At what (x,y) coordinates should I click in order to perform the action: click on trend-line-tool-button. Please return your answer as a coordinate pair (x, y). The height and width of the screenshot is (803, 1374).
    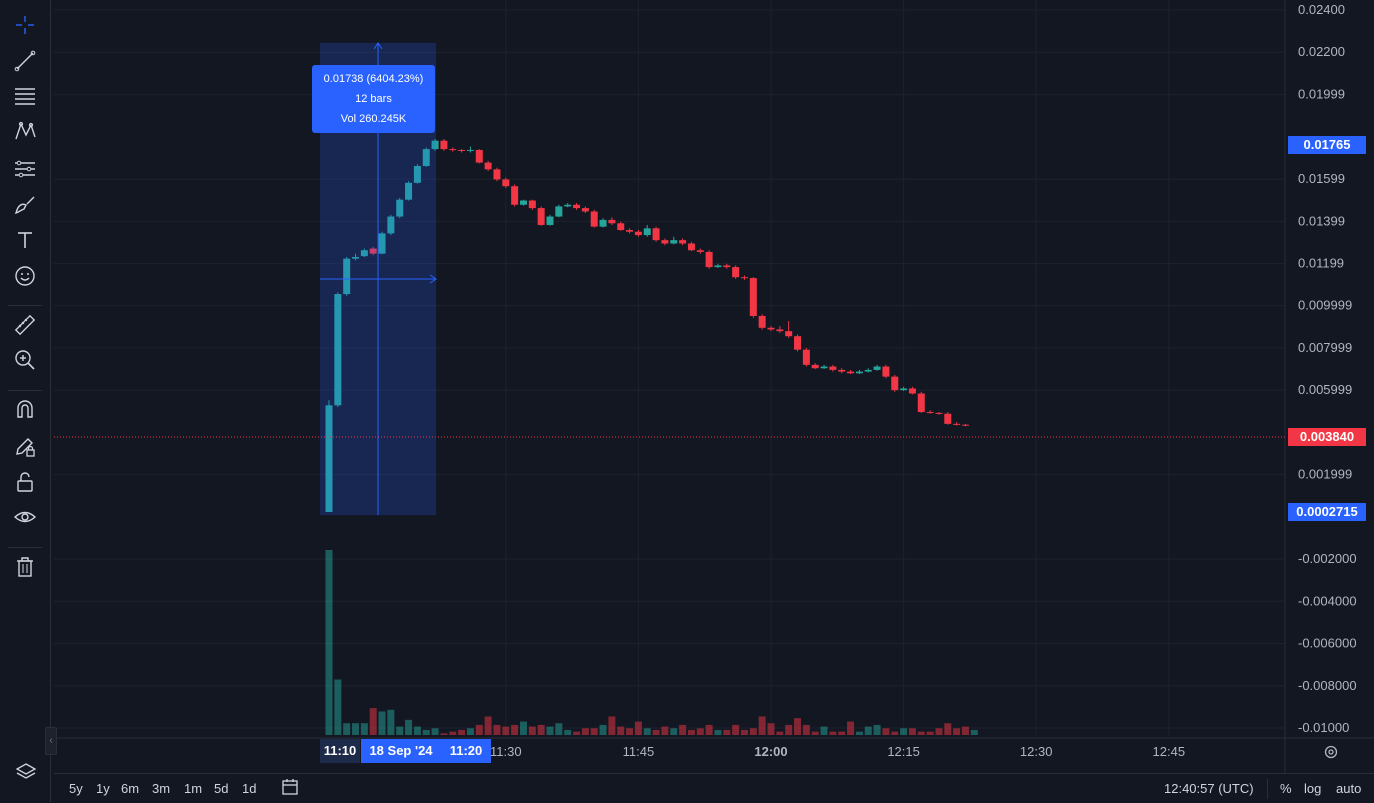
    Looking at the image, I should click on (25, 61).